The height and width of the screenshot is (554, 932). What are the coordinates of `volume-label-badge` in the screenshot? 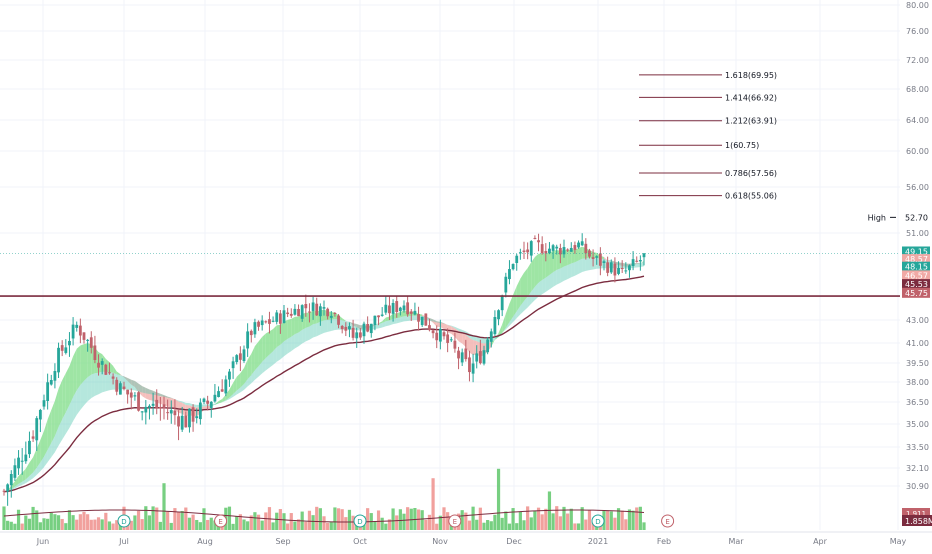 It's located at (917, 520).